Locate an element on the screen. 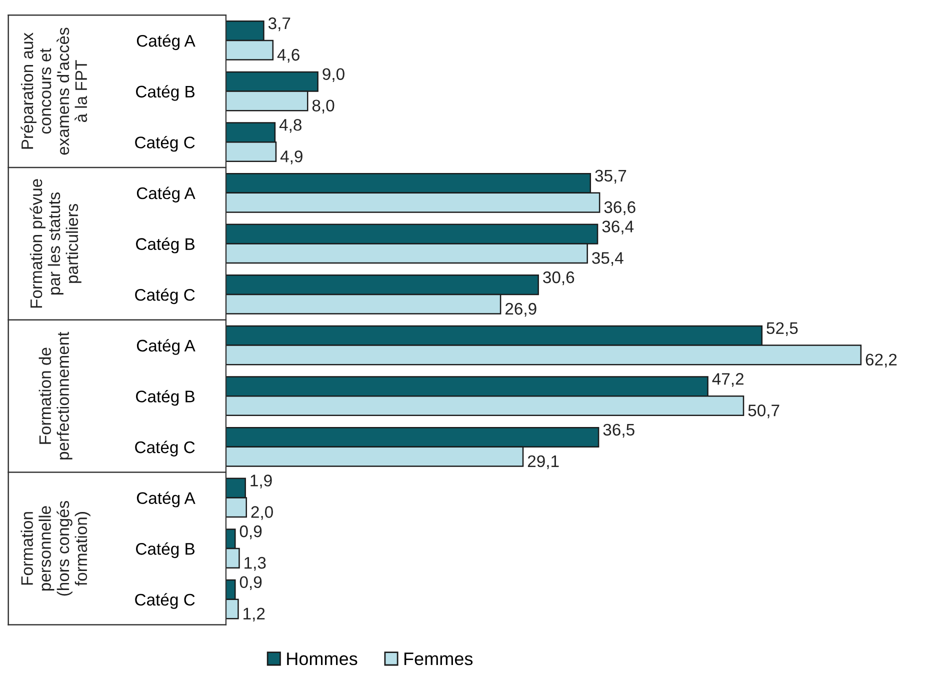 The image size is (926, 685). text: Préparation aux concours et examens d'accès à la FPT is located at coordinates (54, 91).